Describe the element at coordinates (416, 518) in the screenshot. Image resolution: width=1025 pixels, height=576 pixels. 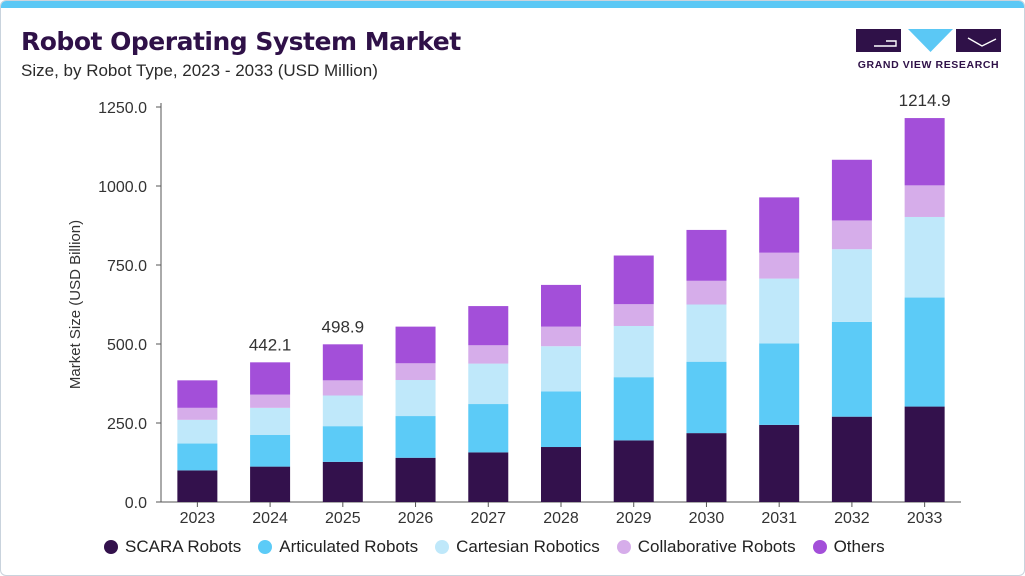
I see `x-tick-label: 2026` at that location.